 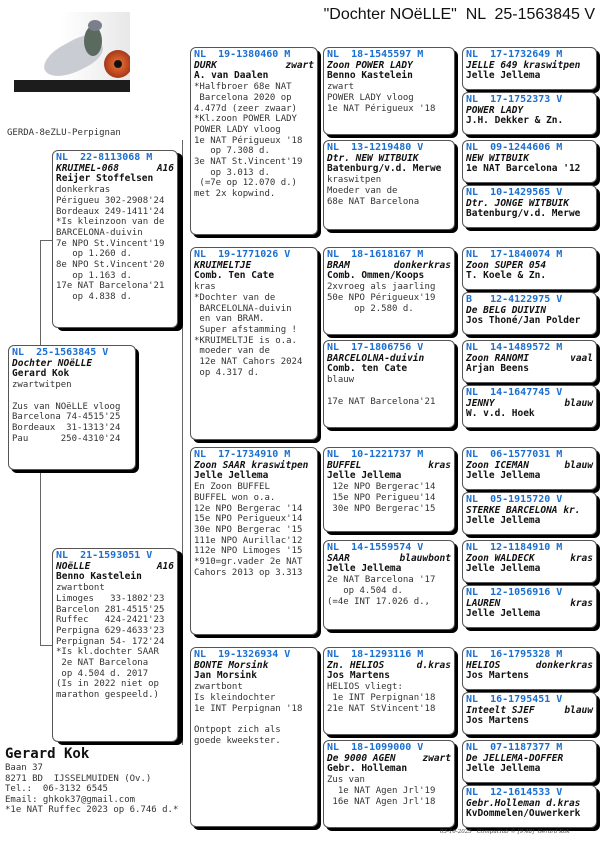 I want to click on info-line: 4.477d (zeer zwaar), so click(x=245, y=108).